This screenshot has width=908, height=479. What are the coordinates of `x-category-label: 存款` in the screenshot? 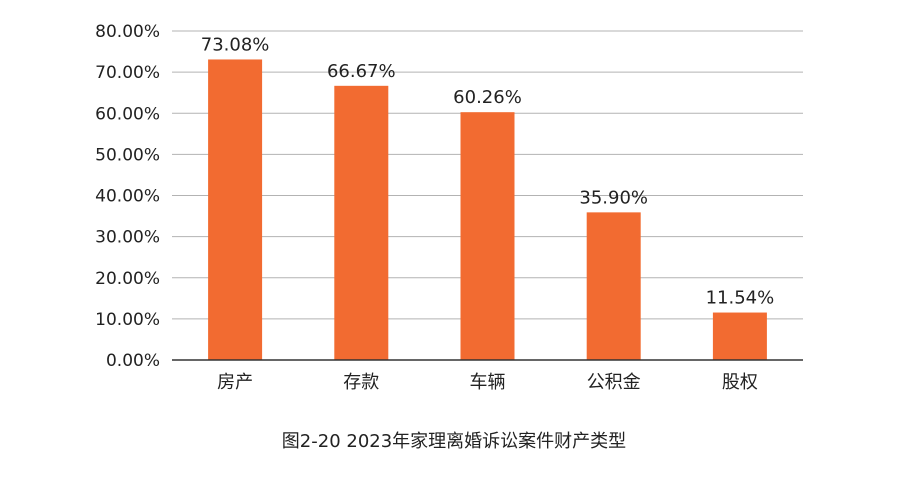 It's located at (361, 382).